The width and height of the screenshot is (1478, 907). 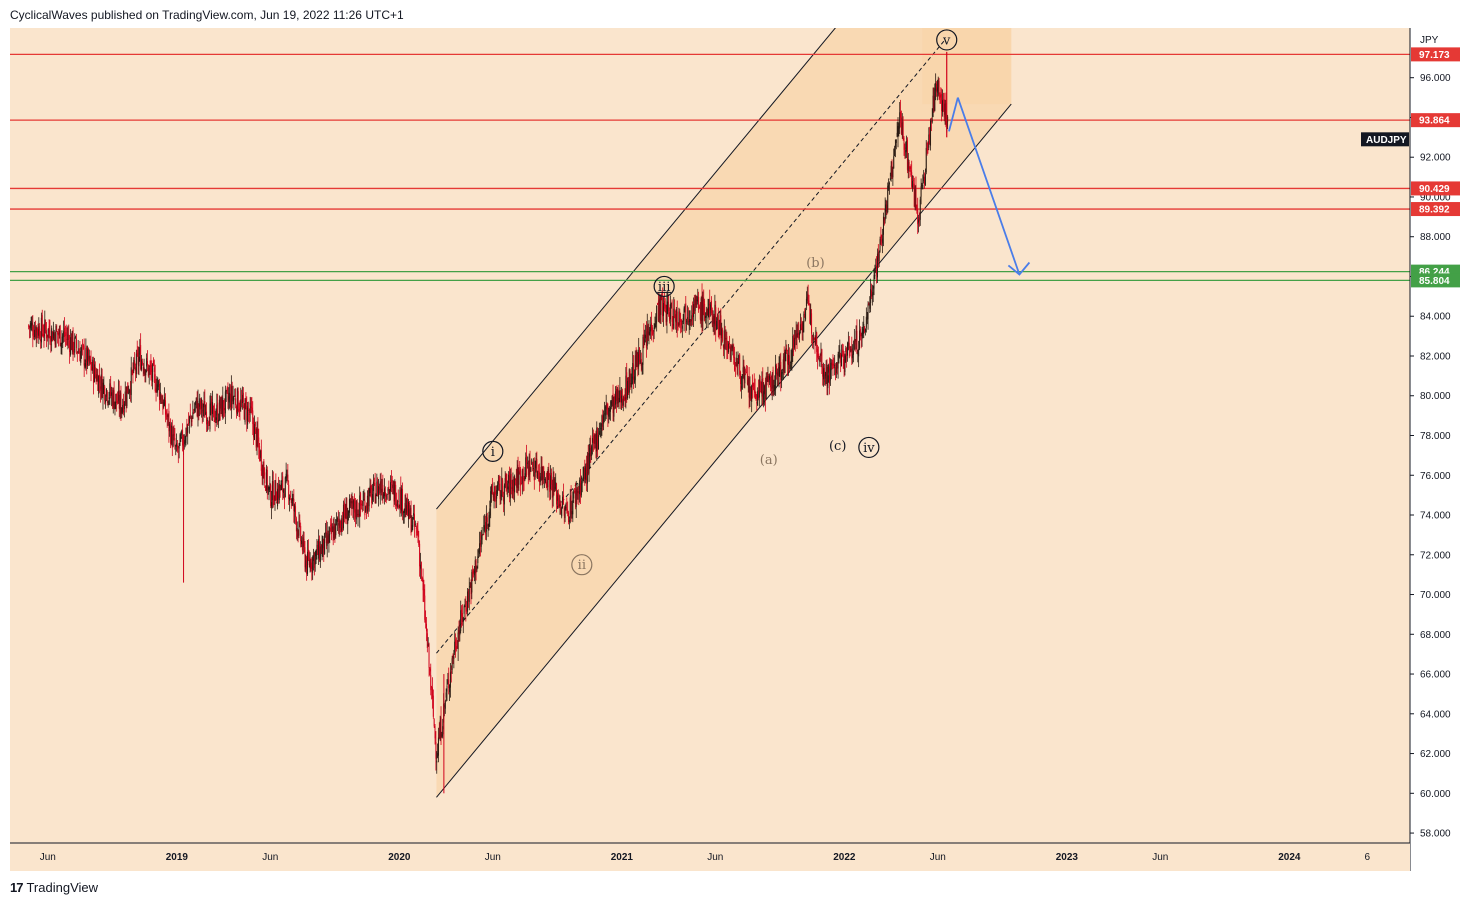 I want to click on footer-brand: TradingView, so click(x=62, y=887).